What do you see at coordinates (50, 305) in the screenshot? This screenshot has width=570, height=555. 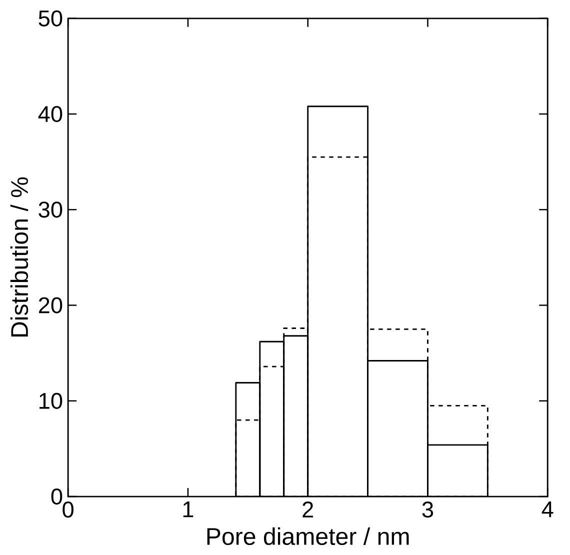 I see `y-tick-label: 20` at bounding box center [50, 305].